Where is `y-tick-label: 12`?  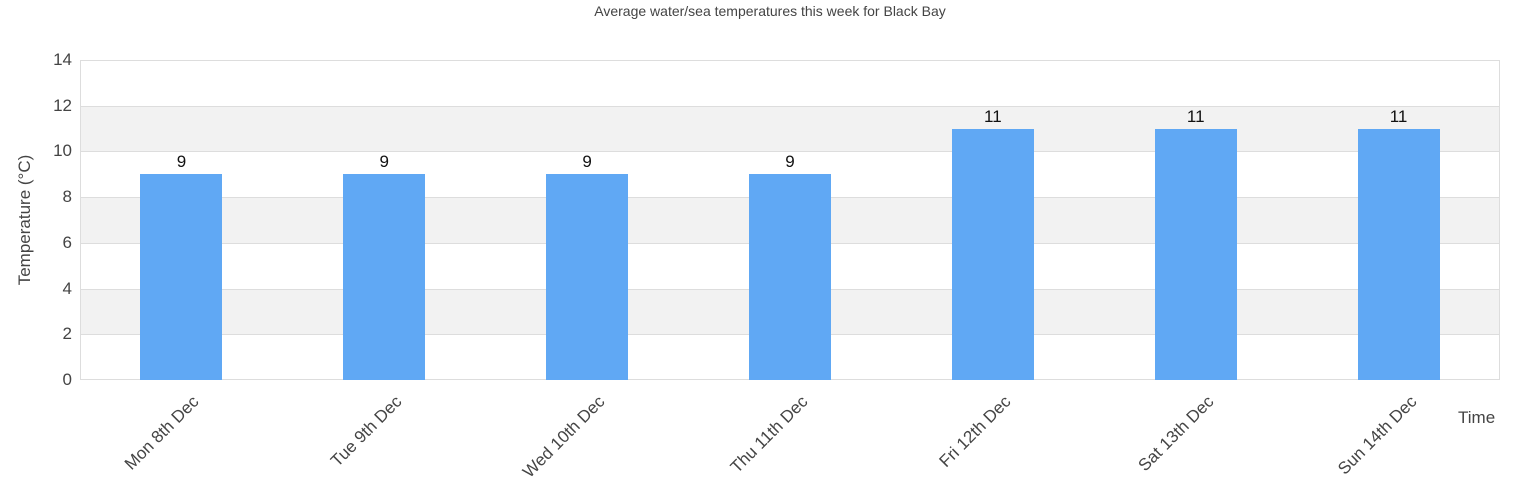
y-tick-label: 12 is located at coordinates (62, 105).